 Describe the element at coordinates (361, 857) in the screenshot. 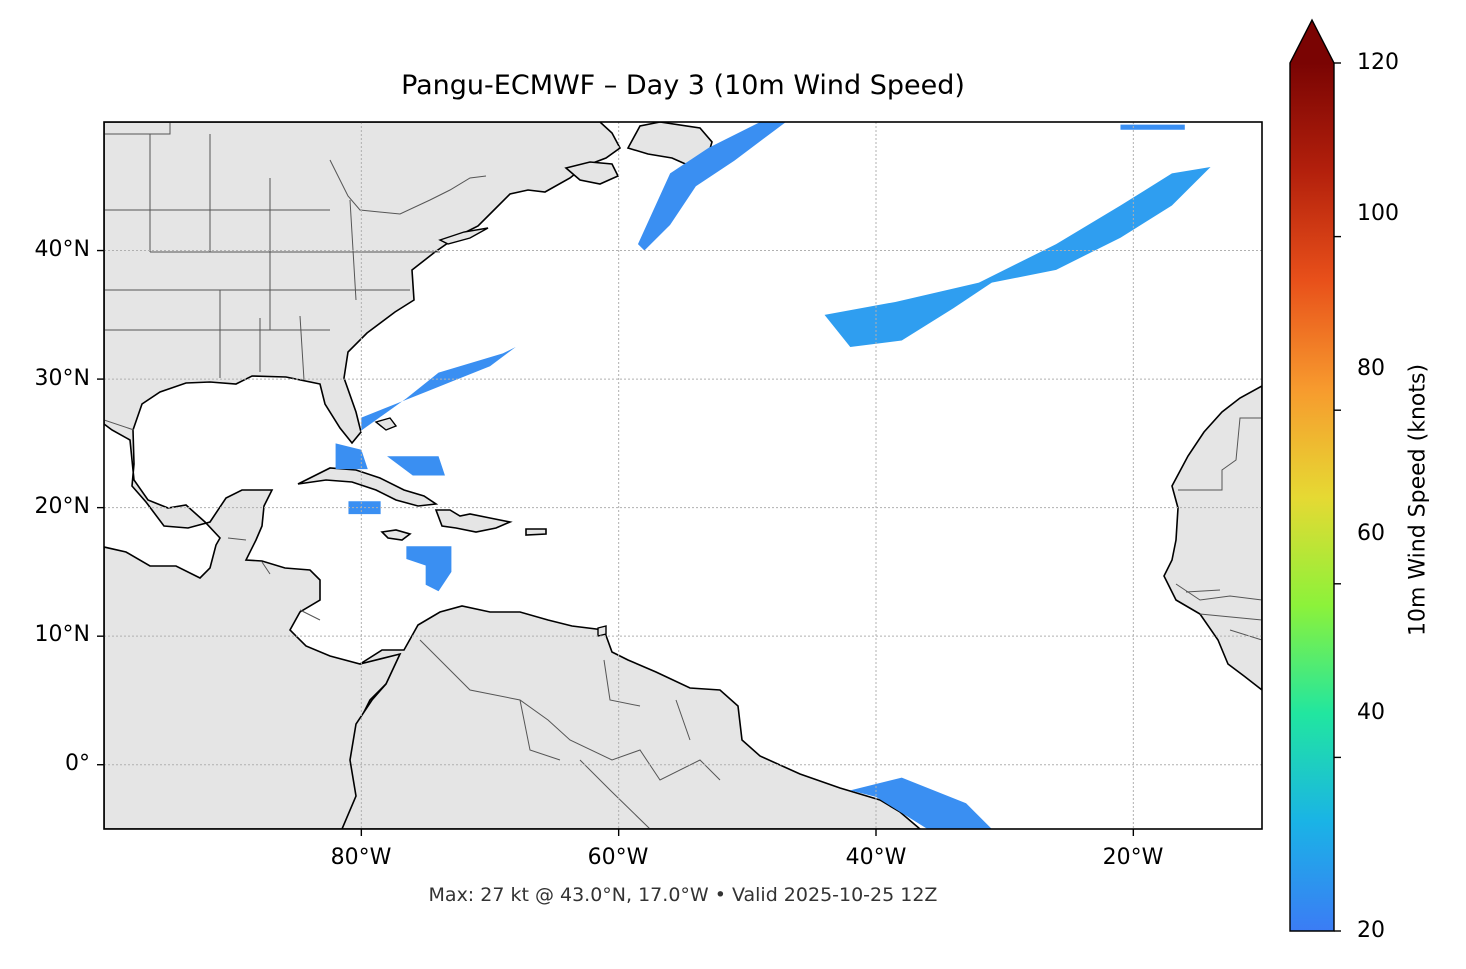

I see `lon-tick-label: 80°W` at that location.